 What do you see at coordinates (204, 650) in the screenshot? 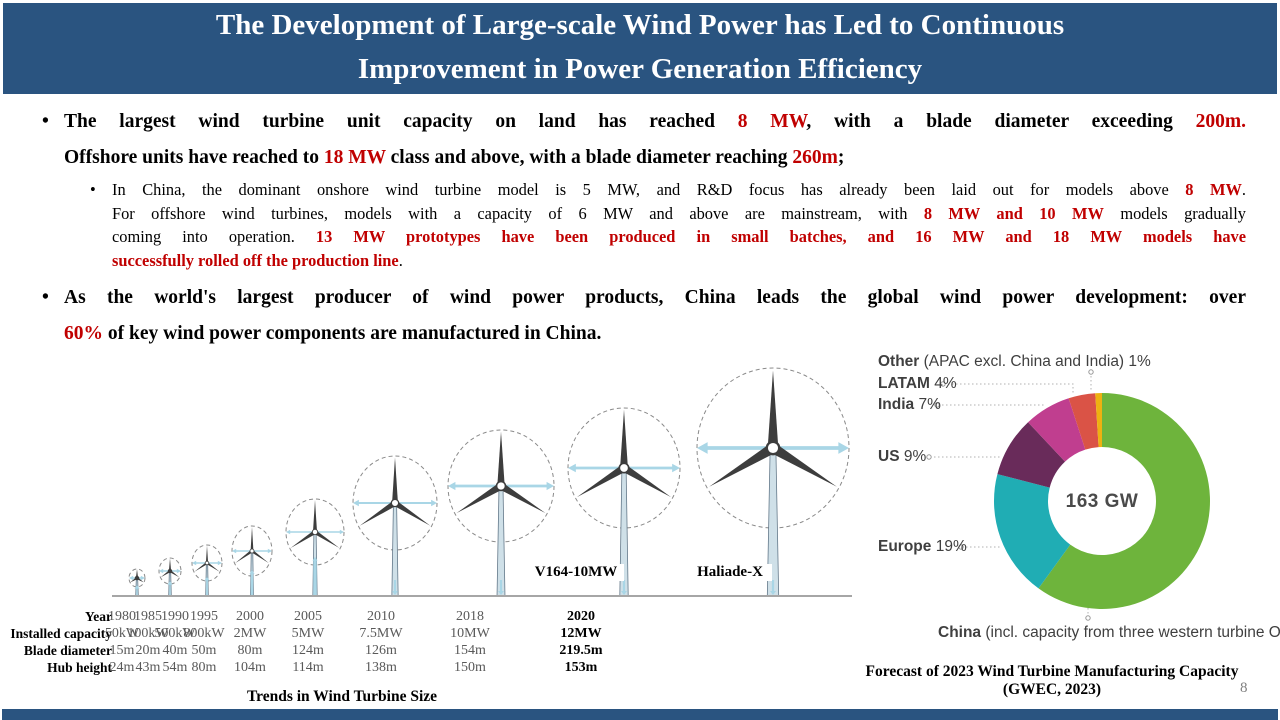
I see `table-cell: 50m` at bounding box center [204, 650].